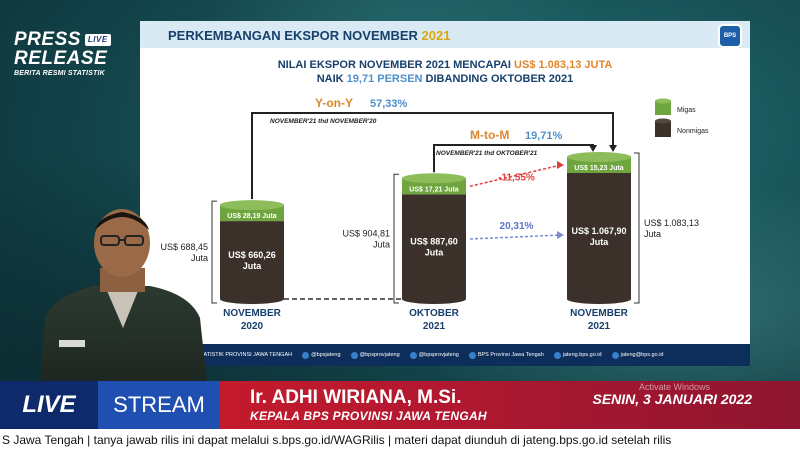 The image size is (800, 450). Describe the element at coordinates (663, 101) in the screenshot. I see `legend-migas-top` at that location.